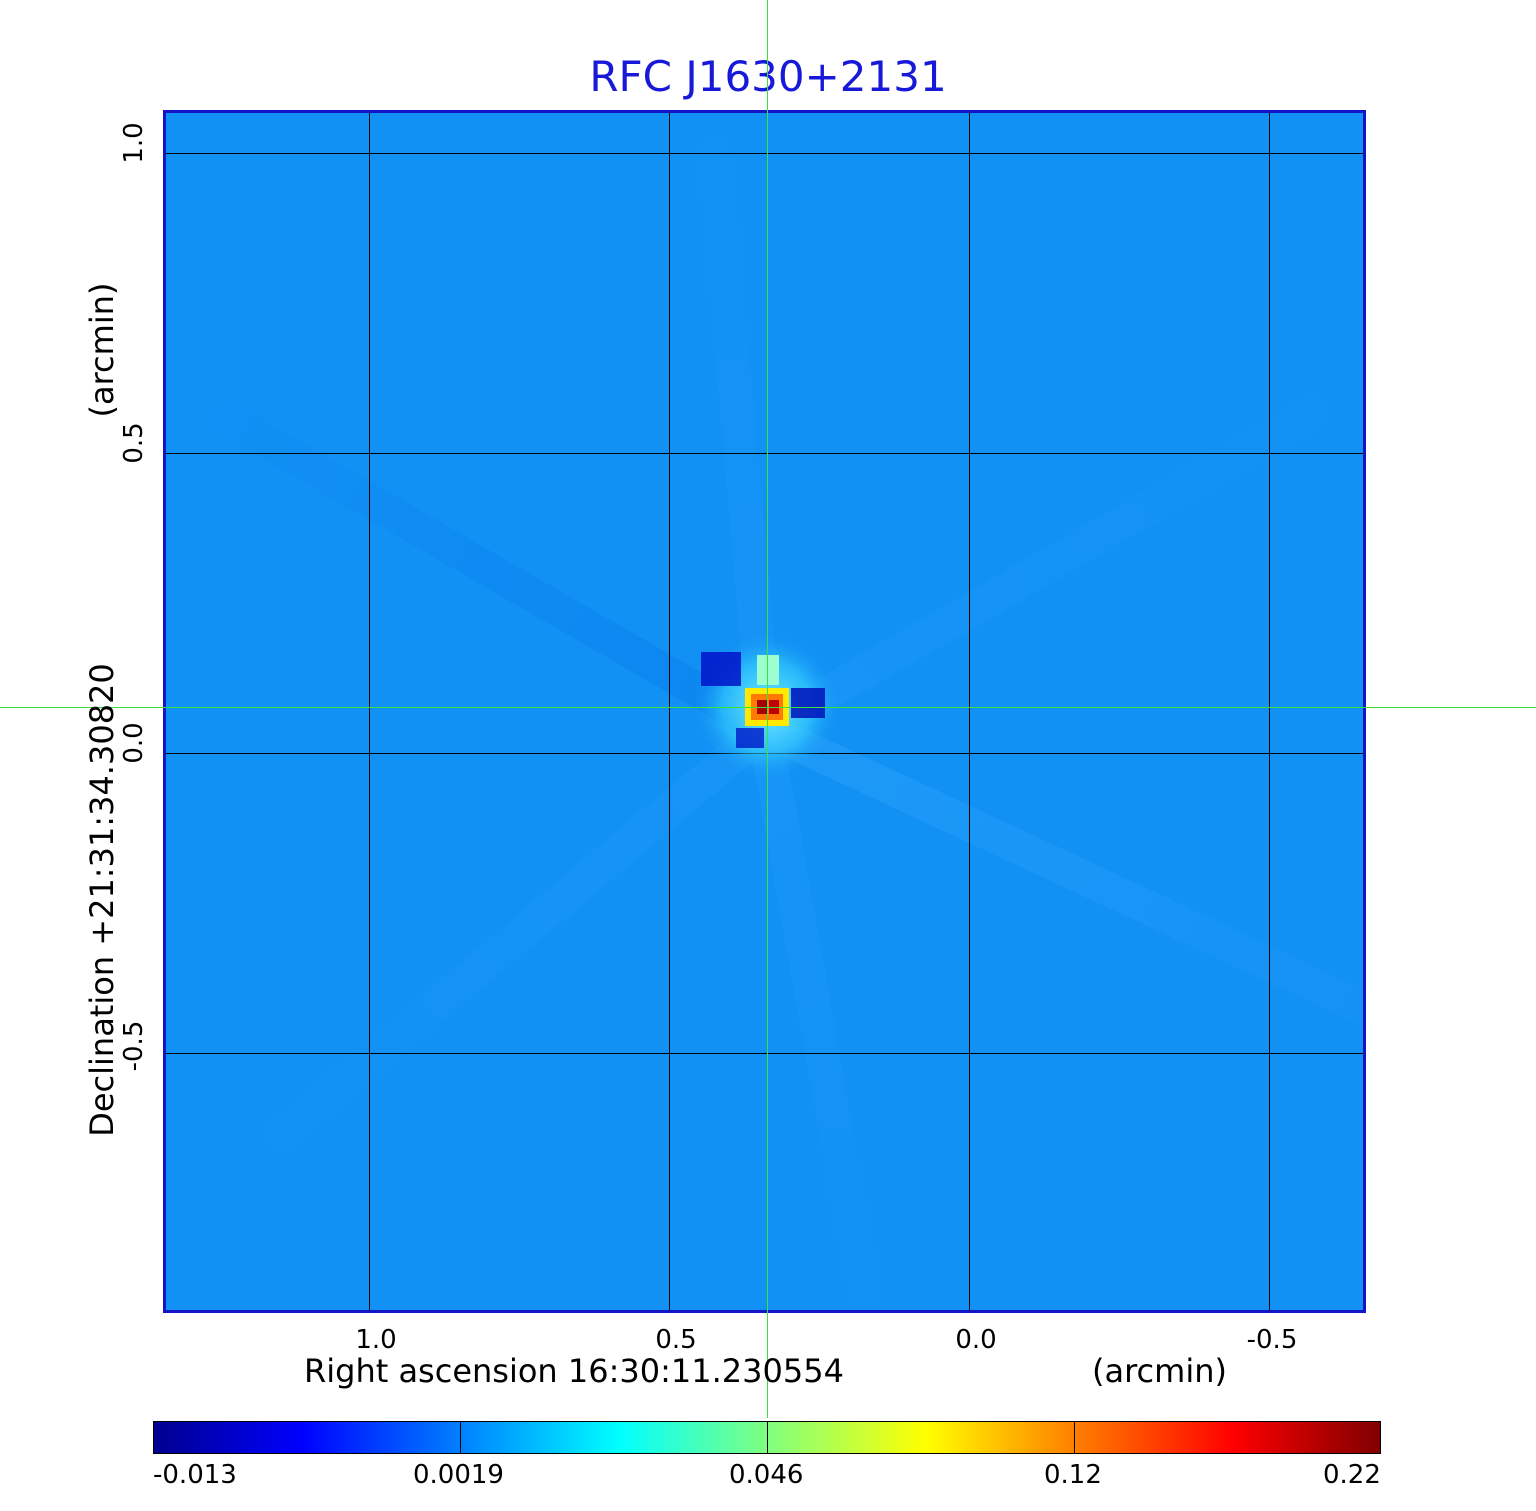 The image size is (1536, 1511). I want to click on radio-source, so click(767, 707).